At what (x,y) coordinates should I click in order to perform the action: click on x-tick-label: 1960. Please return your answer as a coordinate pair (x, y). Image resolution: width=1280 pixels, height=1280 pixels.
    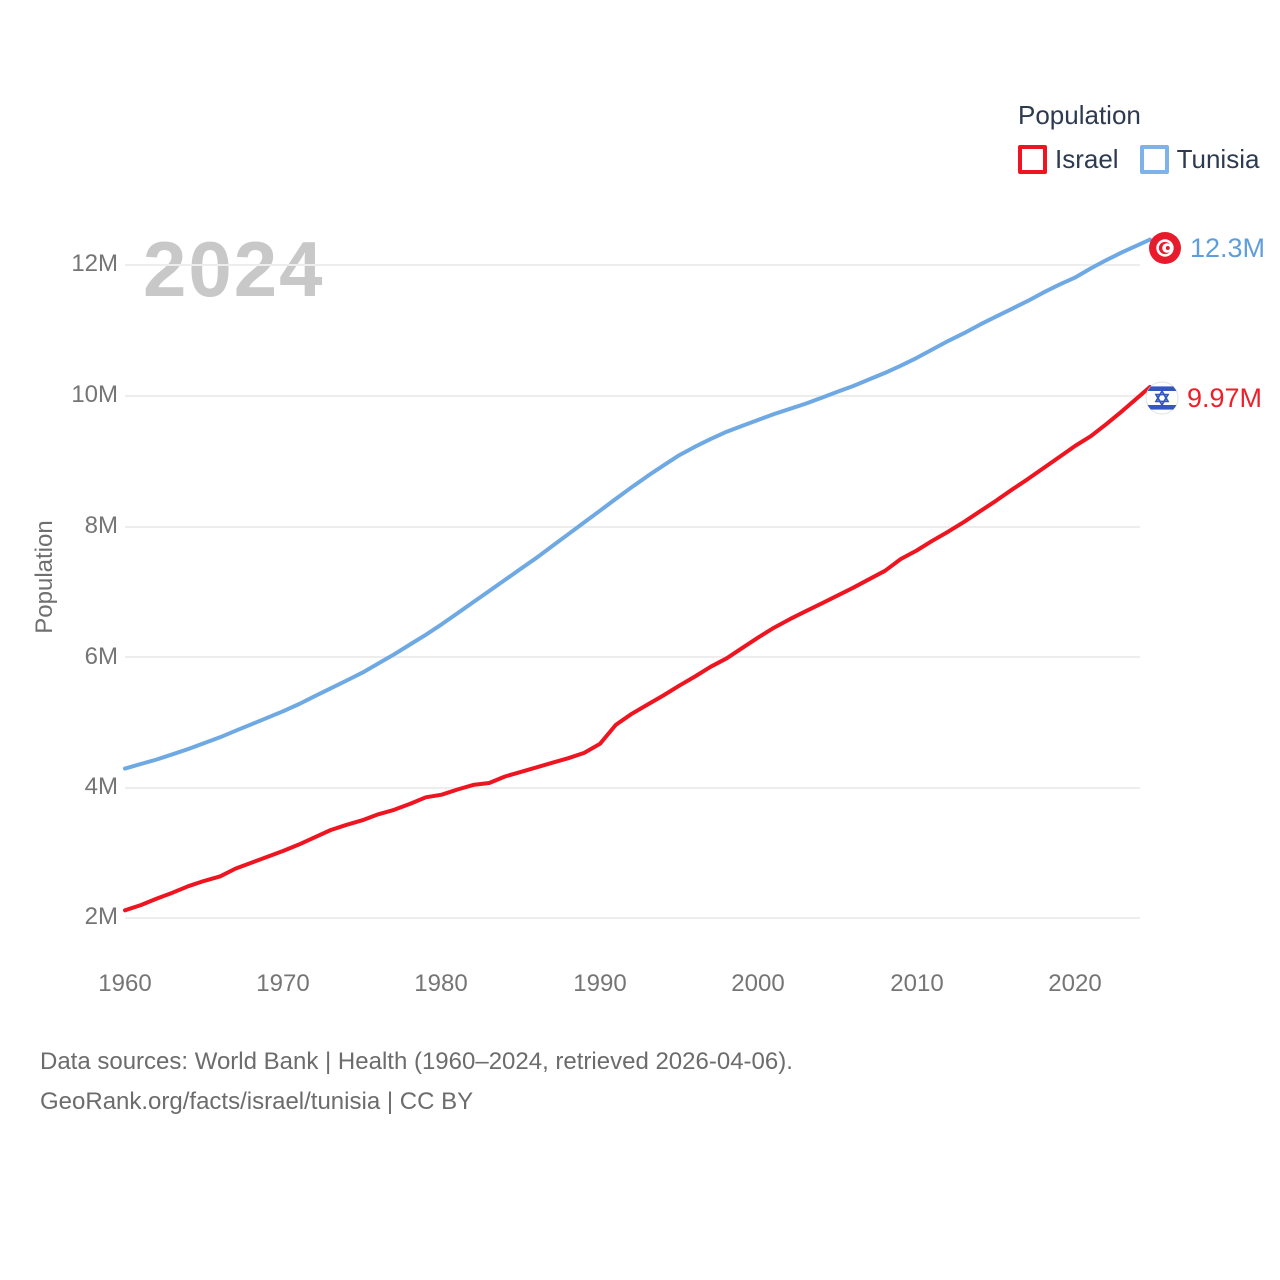
    Looking at the image, I should click on (125, 983).